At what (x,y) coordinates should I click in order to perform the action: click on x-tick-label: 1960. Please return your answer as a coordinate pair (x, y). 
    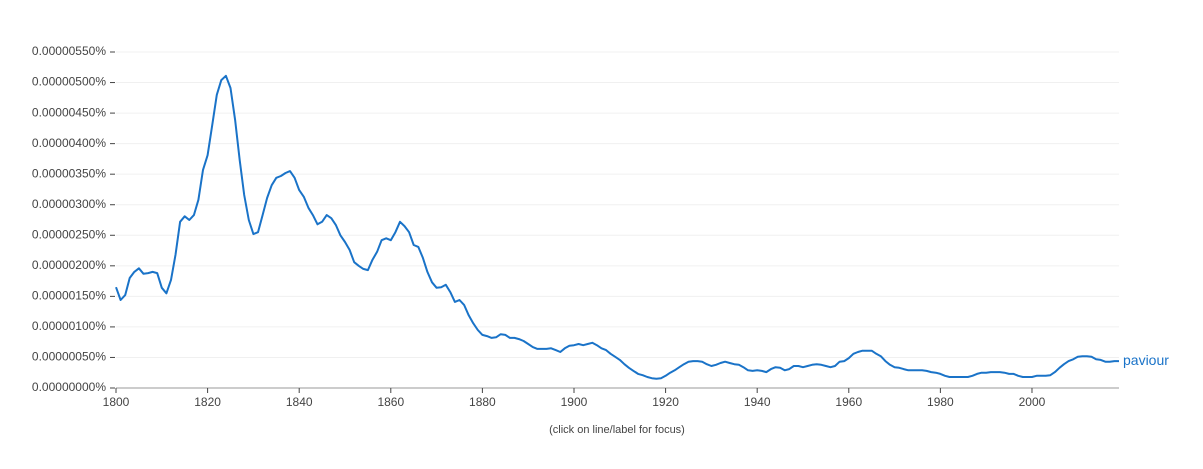
    Looking at the image, I should click on (848, 402).